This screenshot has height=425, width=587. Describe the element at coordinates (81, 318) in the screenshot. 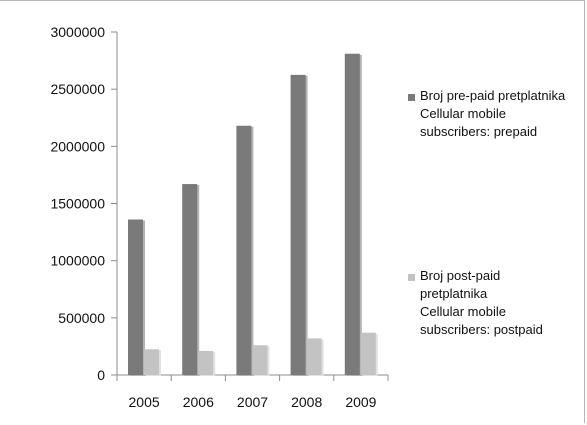

I see `y-tick-label: 500000` at that location.